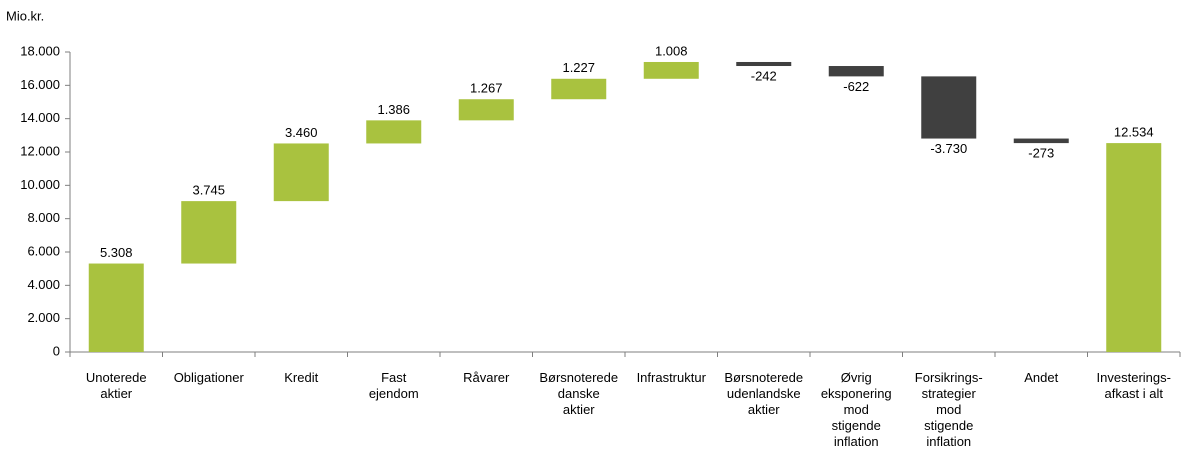 Image resolution: width=1197 pixels, height=461 pixels. I want to click on x-tick-label: Øvrig eksponering mod stigende inflation, so click(856, 409).